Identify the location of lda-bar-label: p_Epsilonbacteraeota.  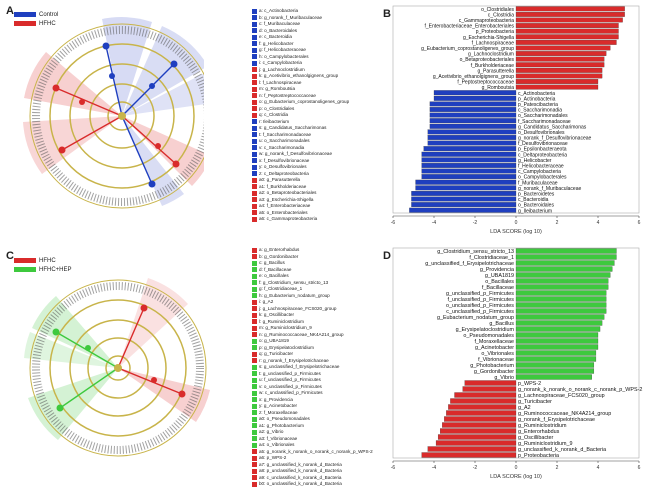
(542, 150).